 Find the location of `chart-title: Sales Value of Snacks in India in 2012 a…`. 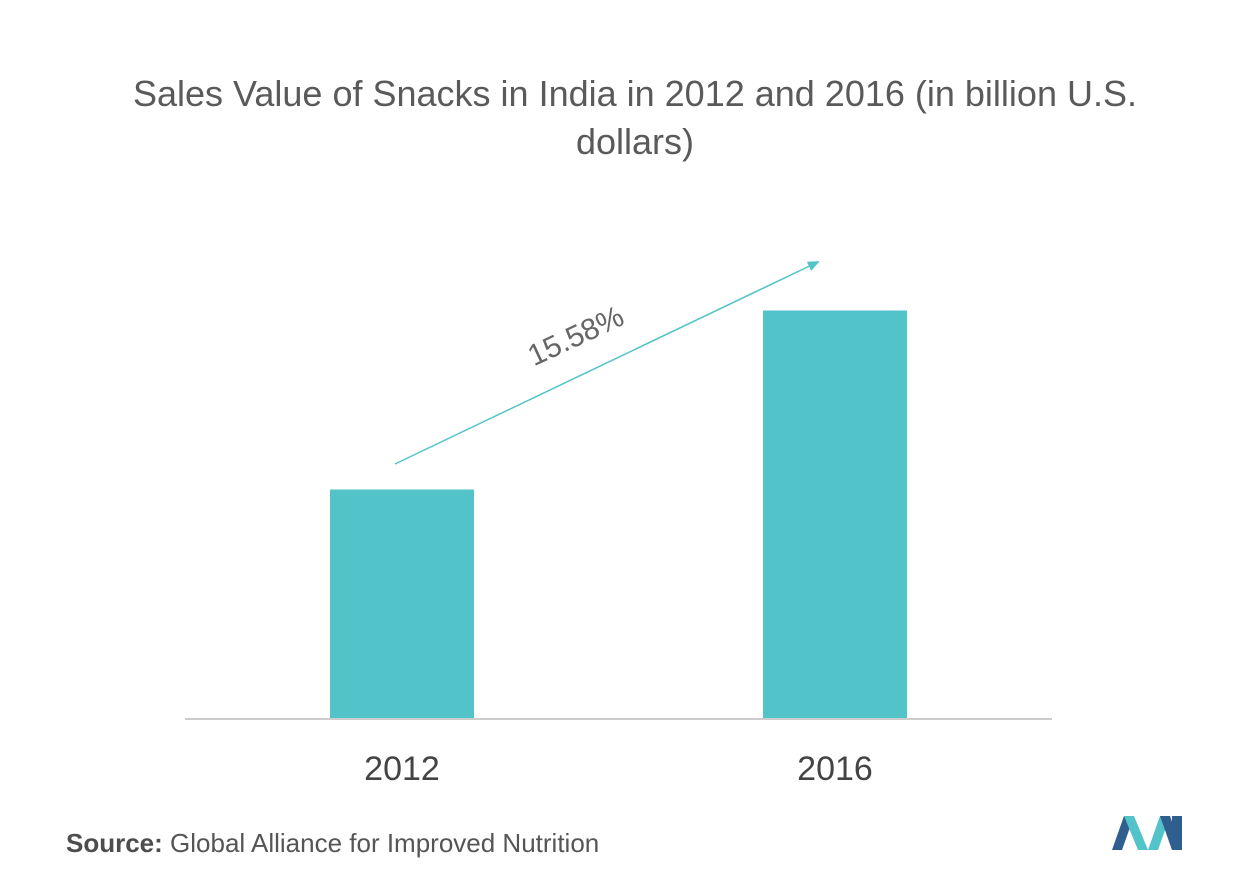

chart-title: Sales Value of Snacks in India in 2012 a… is located at coordinates (635, 117).